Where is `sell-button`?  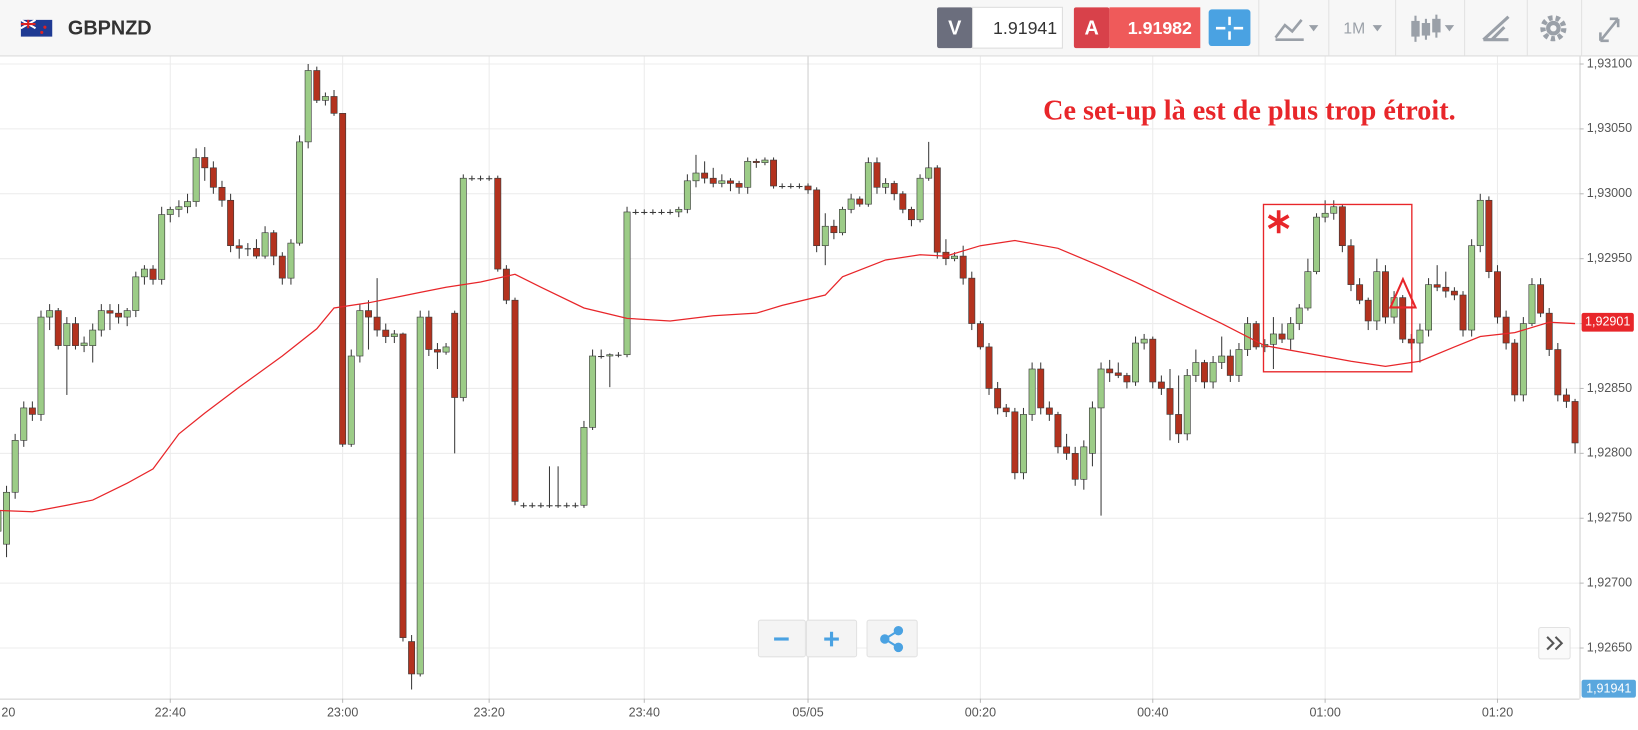 sell-button is located at coordinates (955, 28).